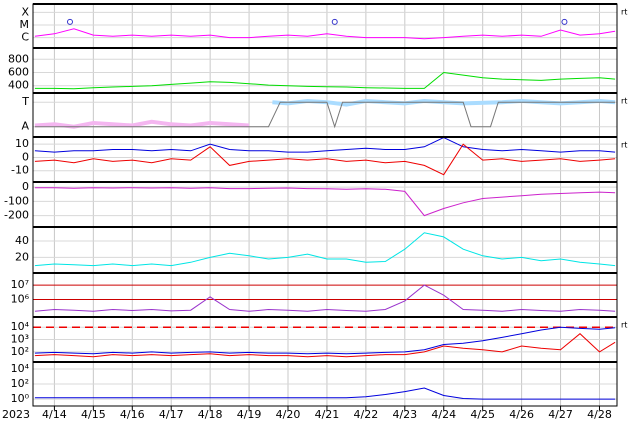 Image resolution: width=634 pixels, height=428 pixels. Describe the element at coordinates (20, 339) in the screenshot. I see `y-tick-label: 10³` at that location.